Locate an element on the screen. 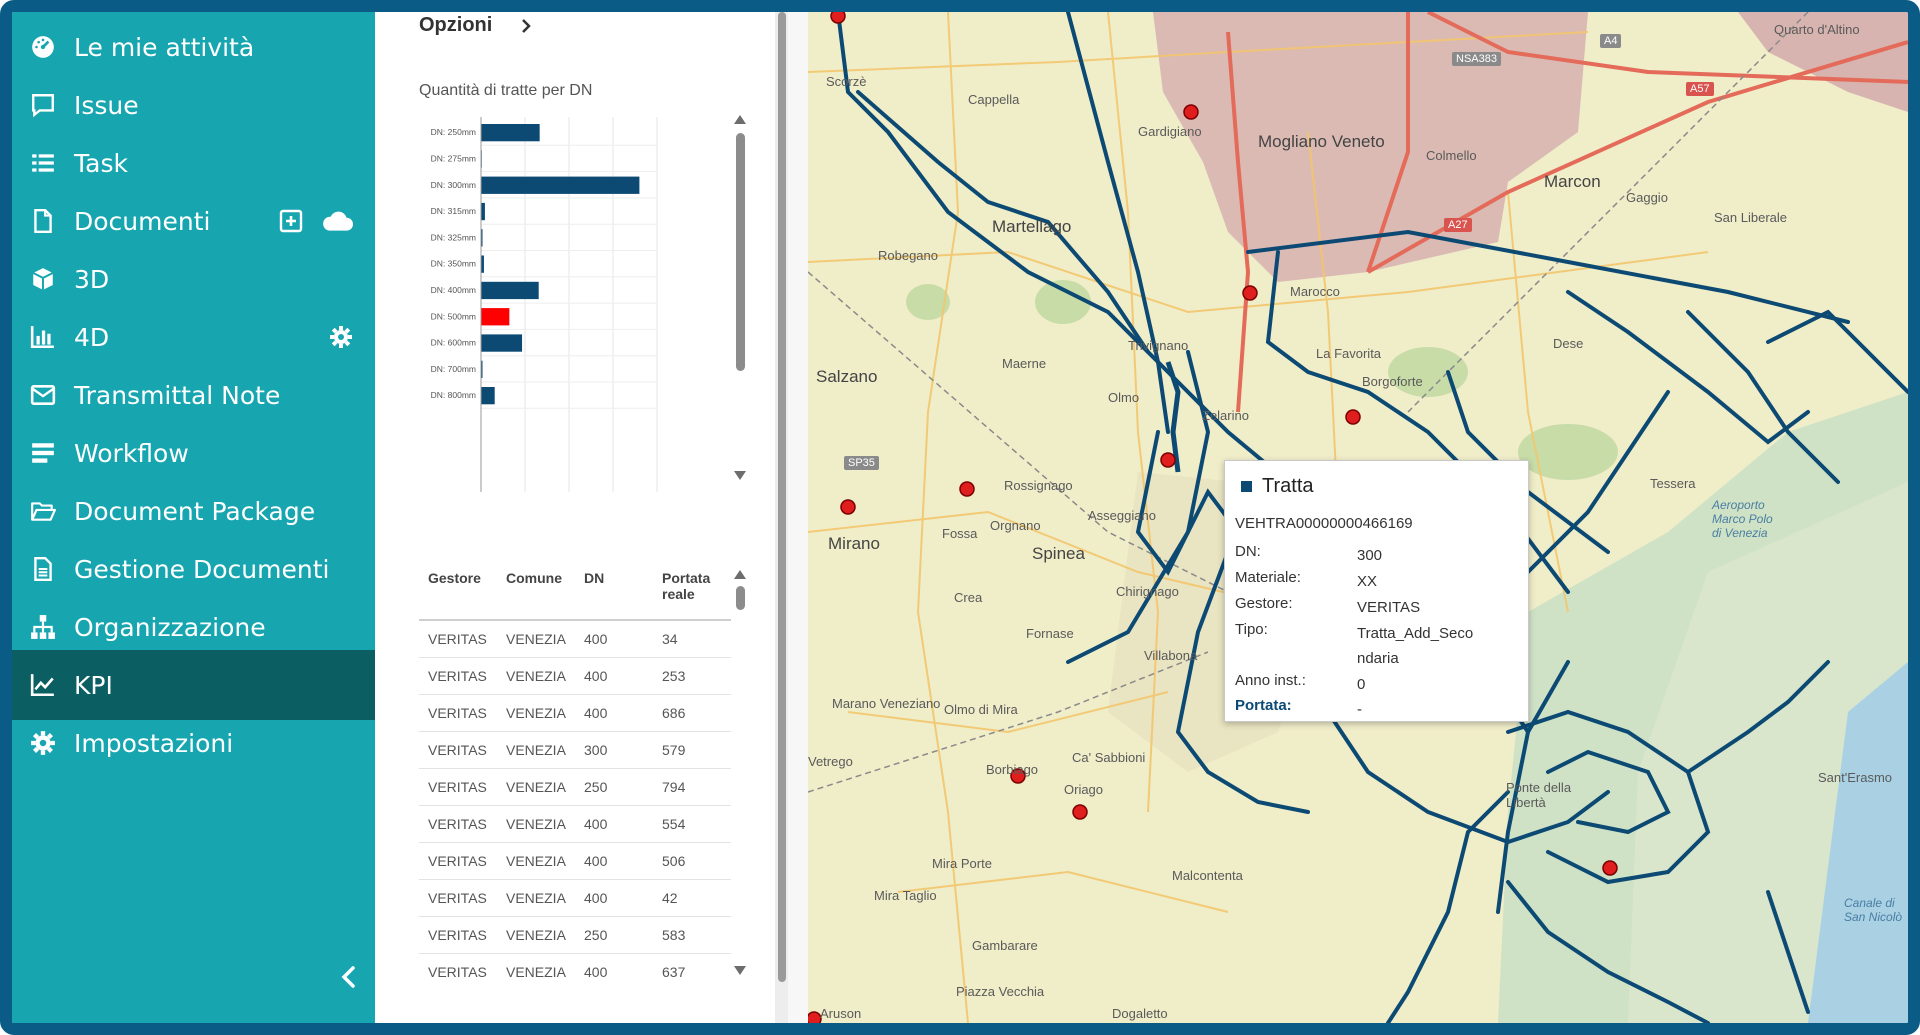 This screenshot has height=1035, width=1920. gauge-icon is located at coordinates (43, 47).